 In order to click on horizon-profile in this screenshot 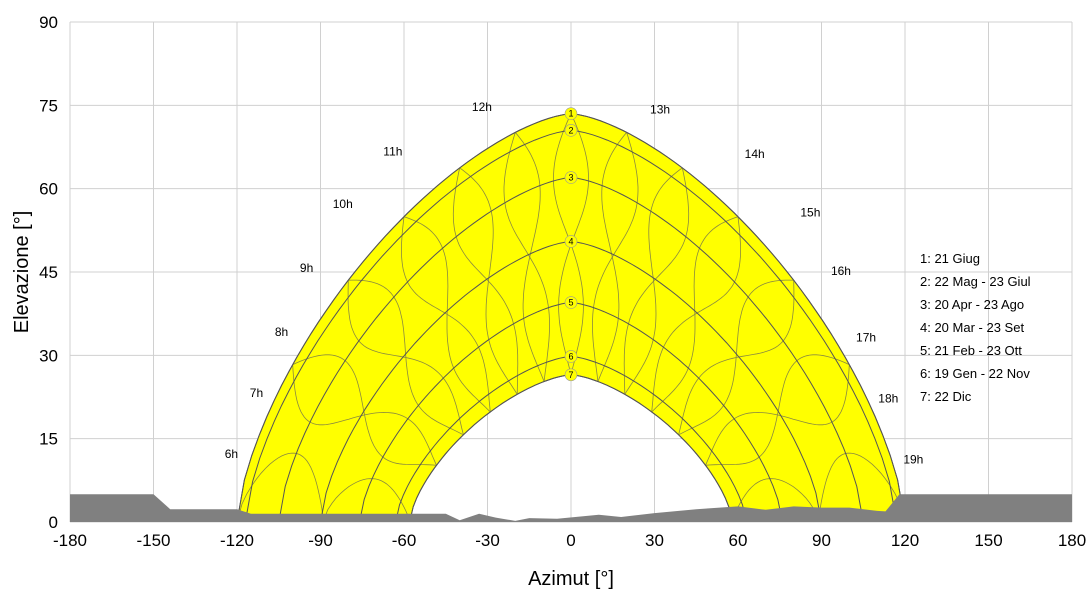, I will do `click(571, 508)`.